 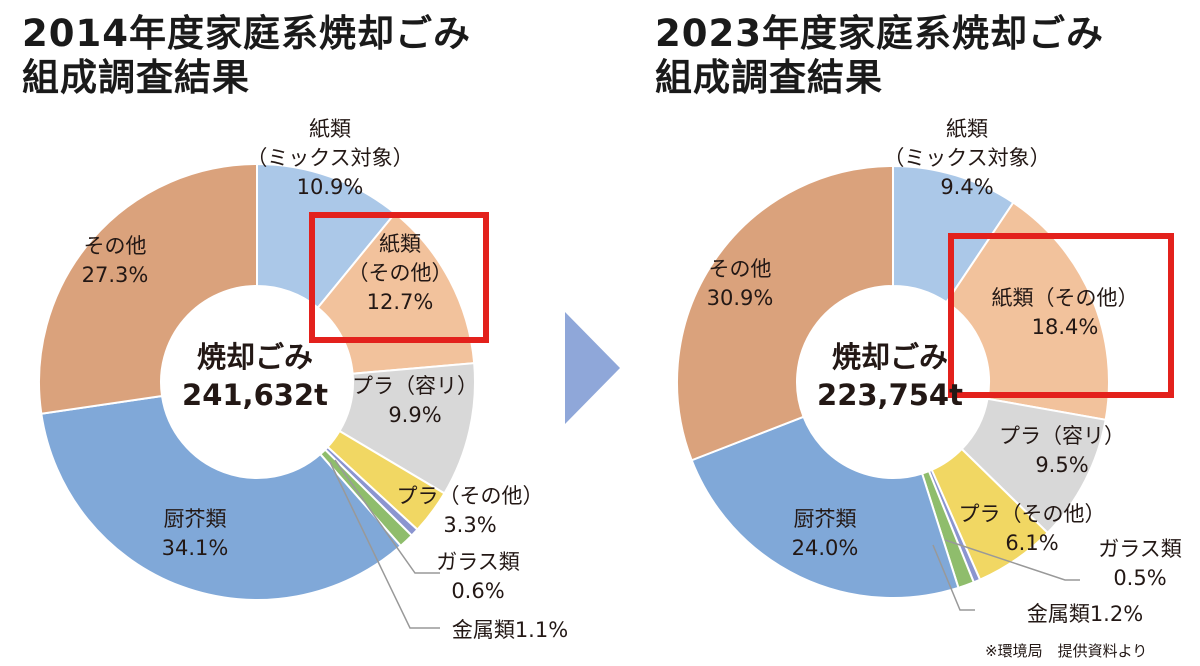 I want to click on slice-label-line: 9.4%, so click(x=967, y=187).